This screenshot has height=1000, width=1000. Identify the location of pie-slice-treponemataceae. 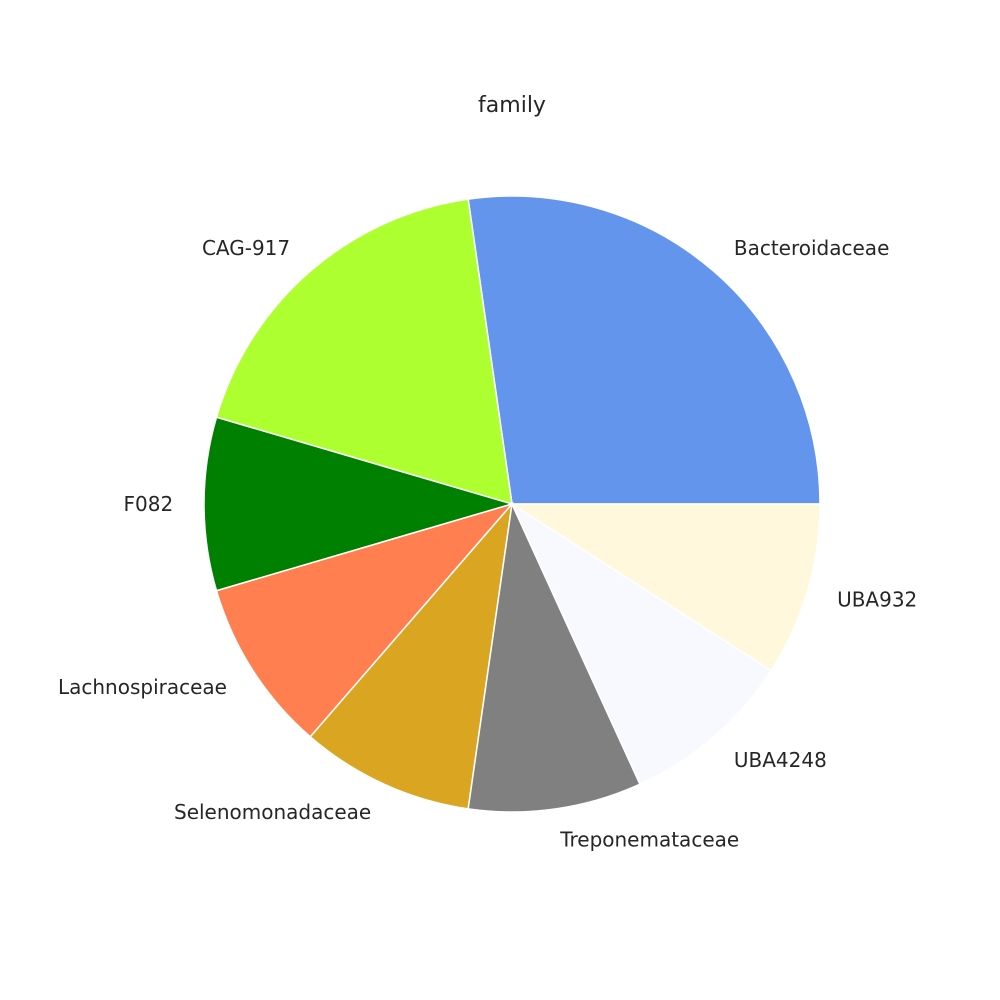
(554, 657).